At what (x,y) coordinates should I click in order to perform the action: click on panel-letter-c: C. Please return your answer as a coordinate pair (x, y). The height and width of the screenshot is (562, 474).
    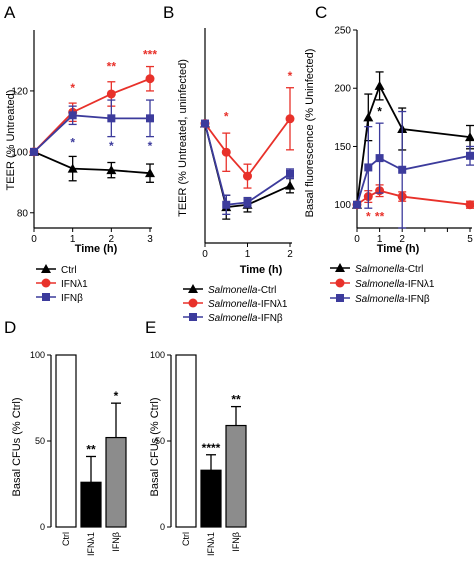
    Looking at the image, I should click on (321, 12).